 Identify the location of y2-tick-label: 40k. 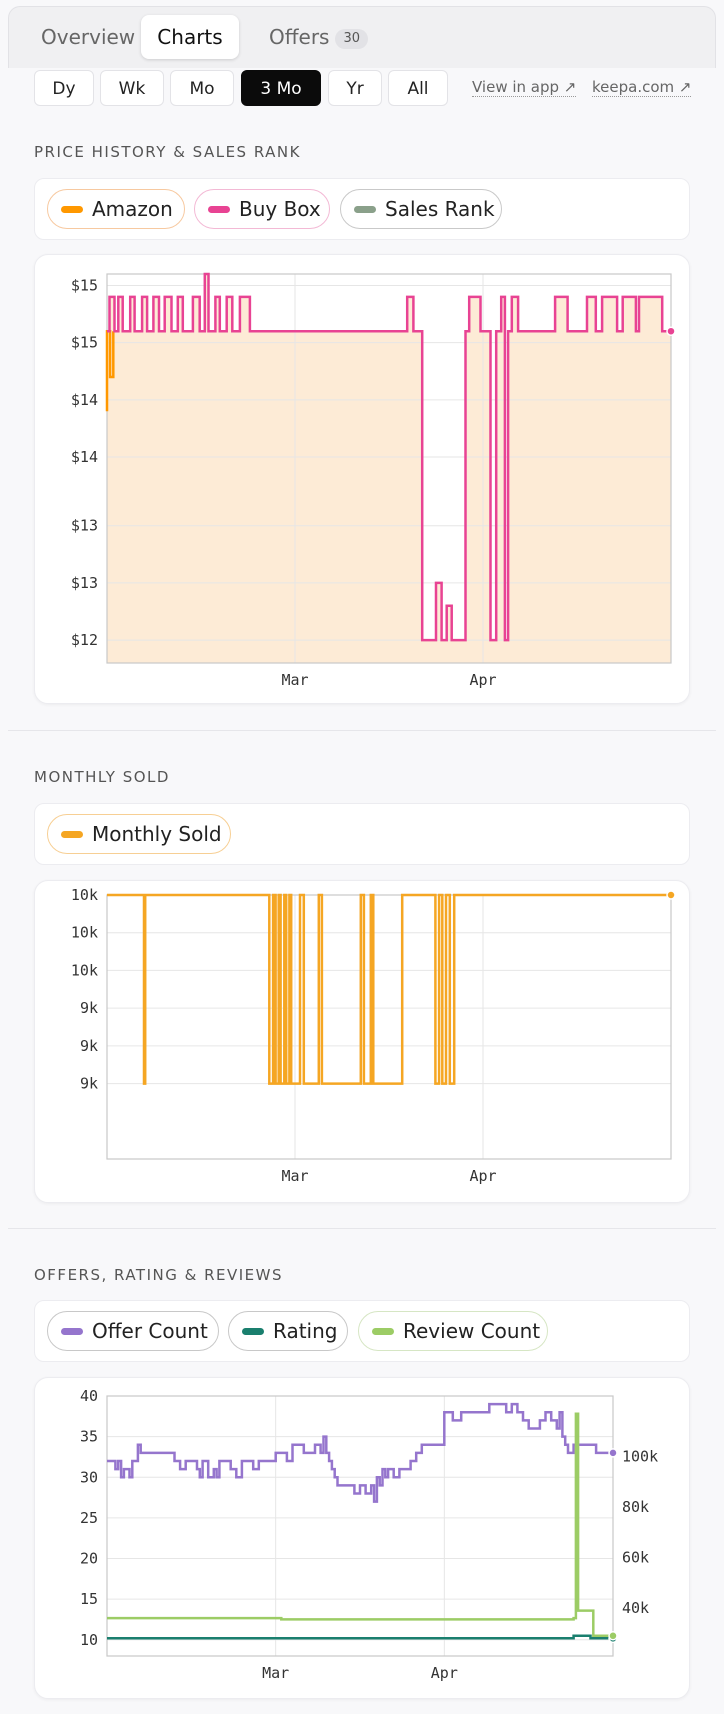
(635, 1608).